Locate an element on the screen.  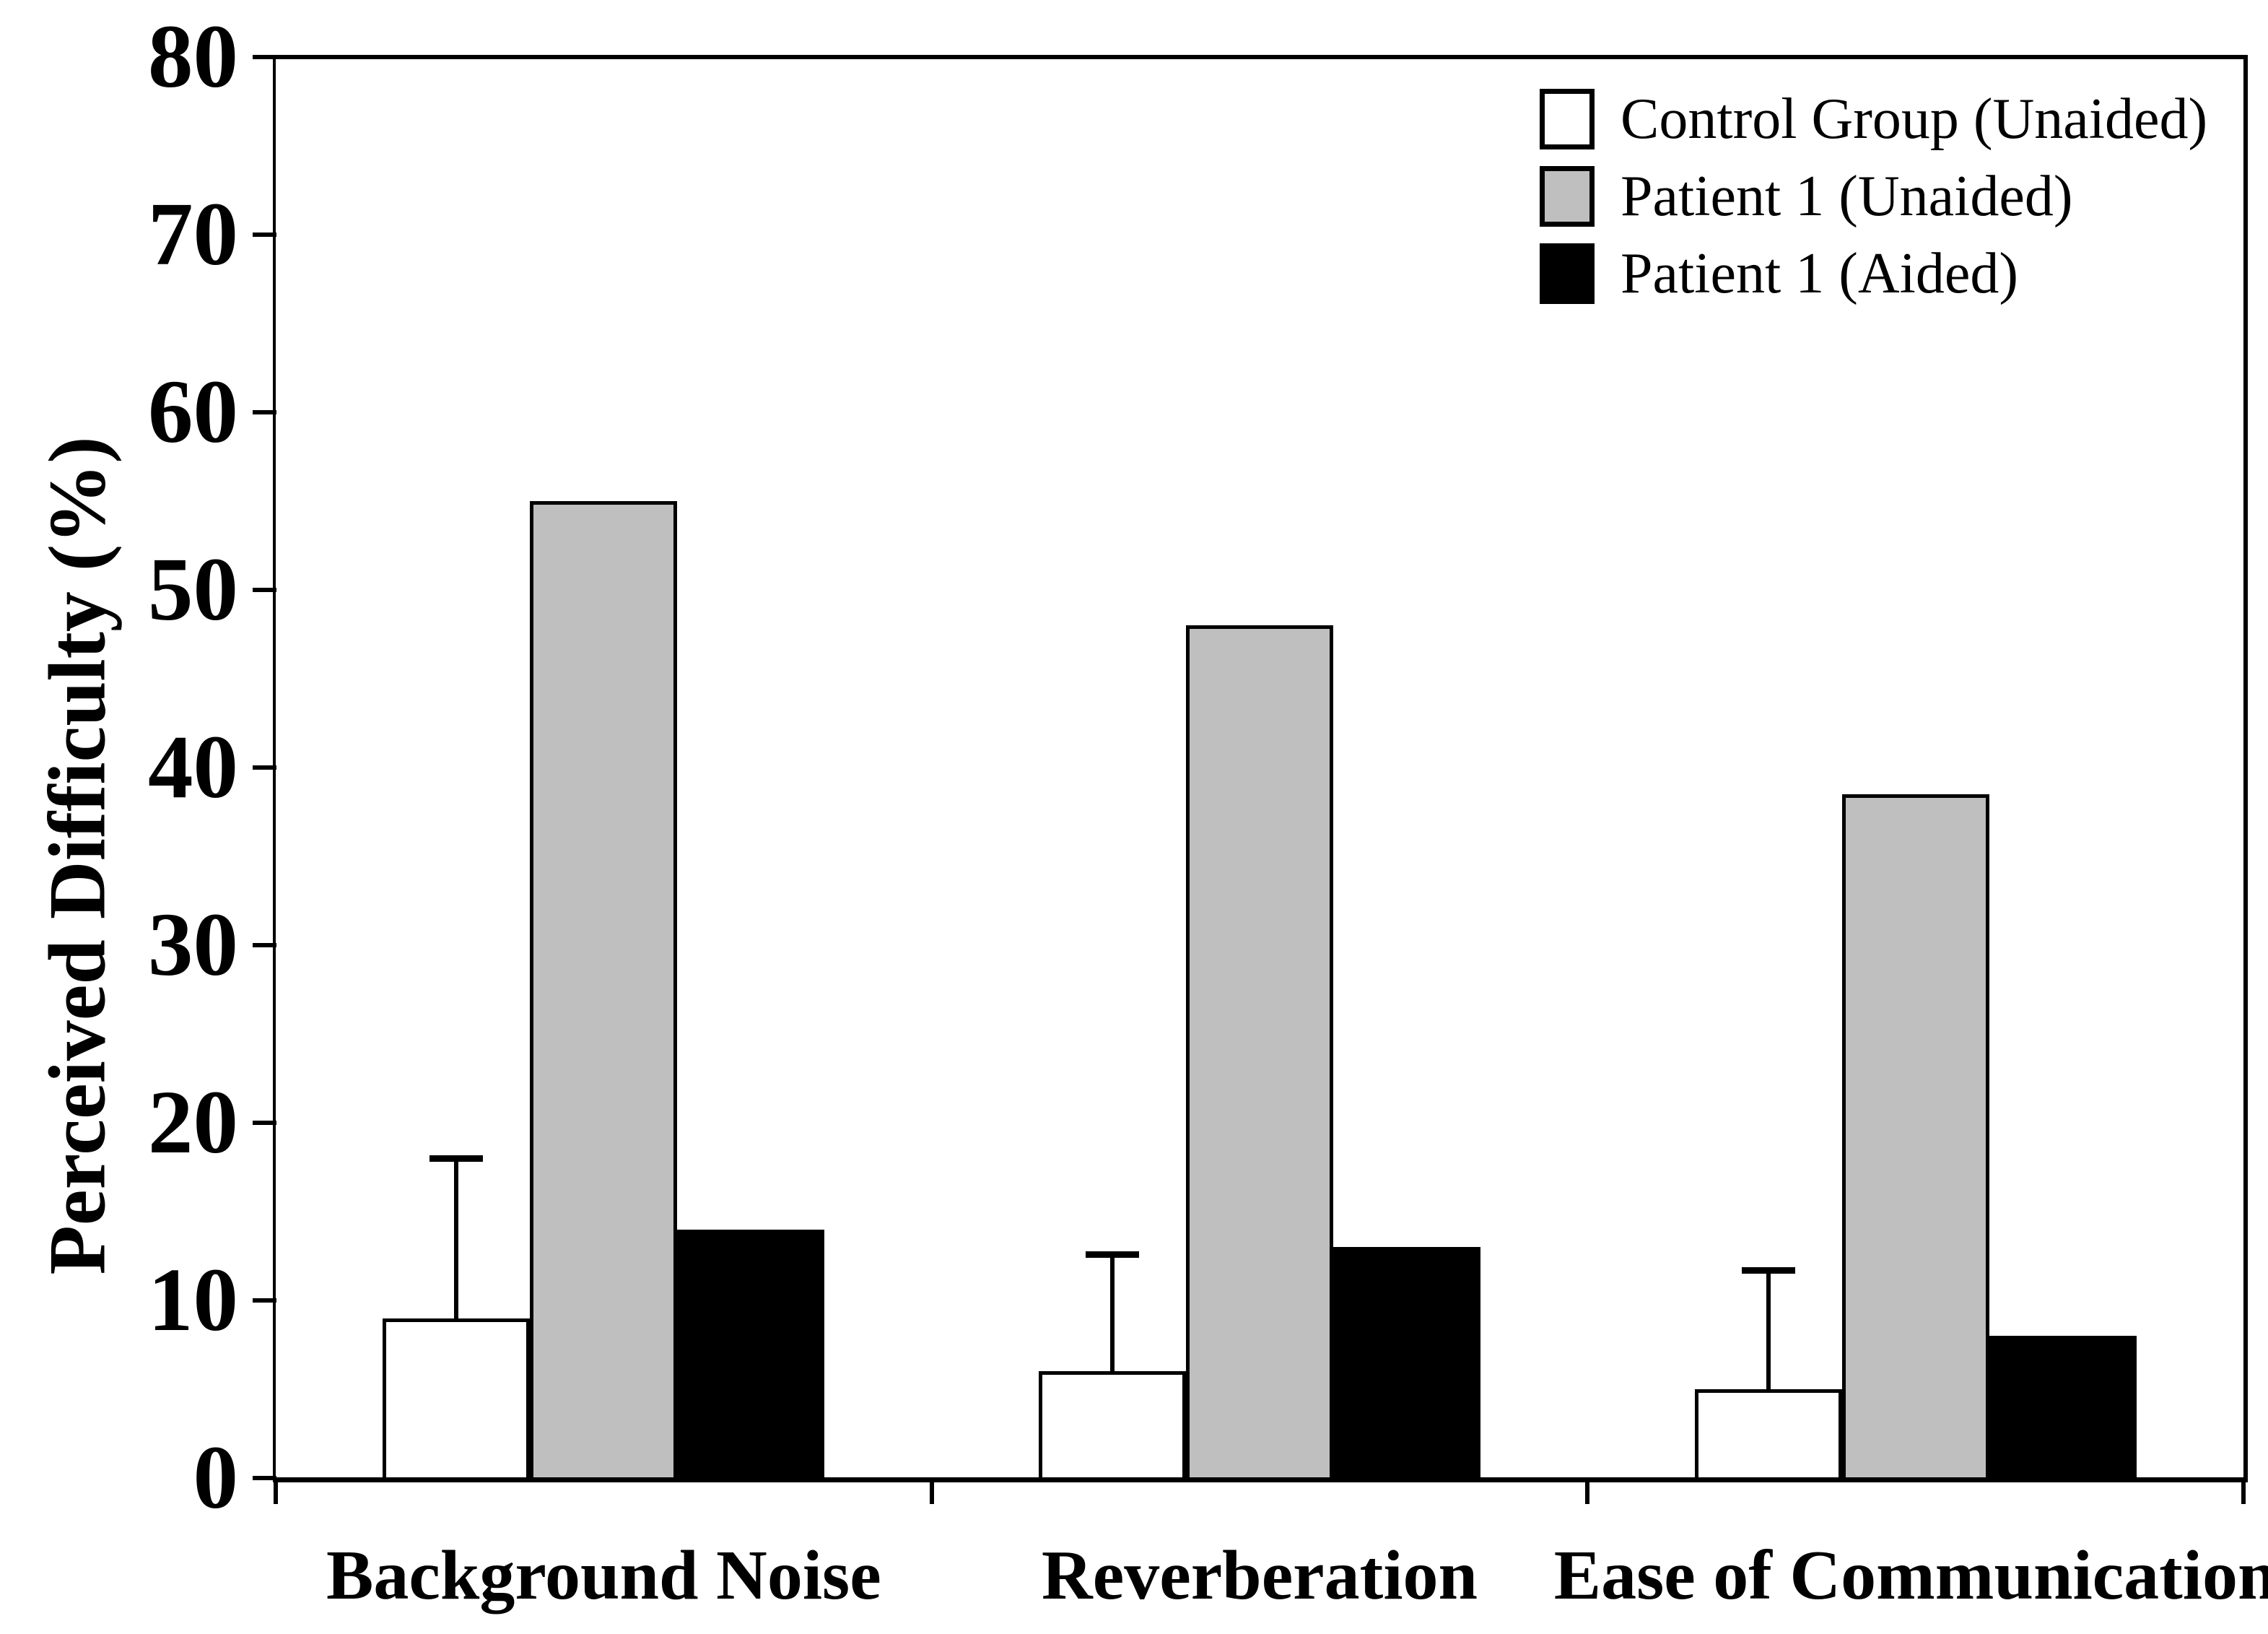
error-bar-line-reverberation is located at coordinates (1112, 1313).